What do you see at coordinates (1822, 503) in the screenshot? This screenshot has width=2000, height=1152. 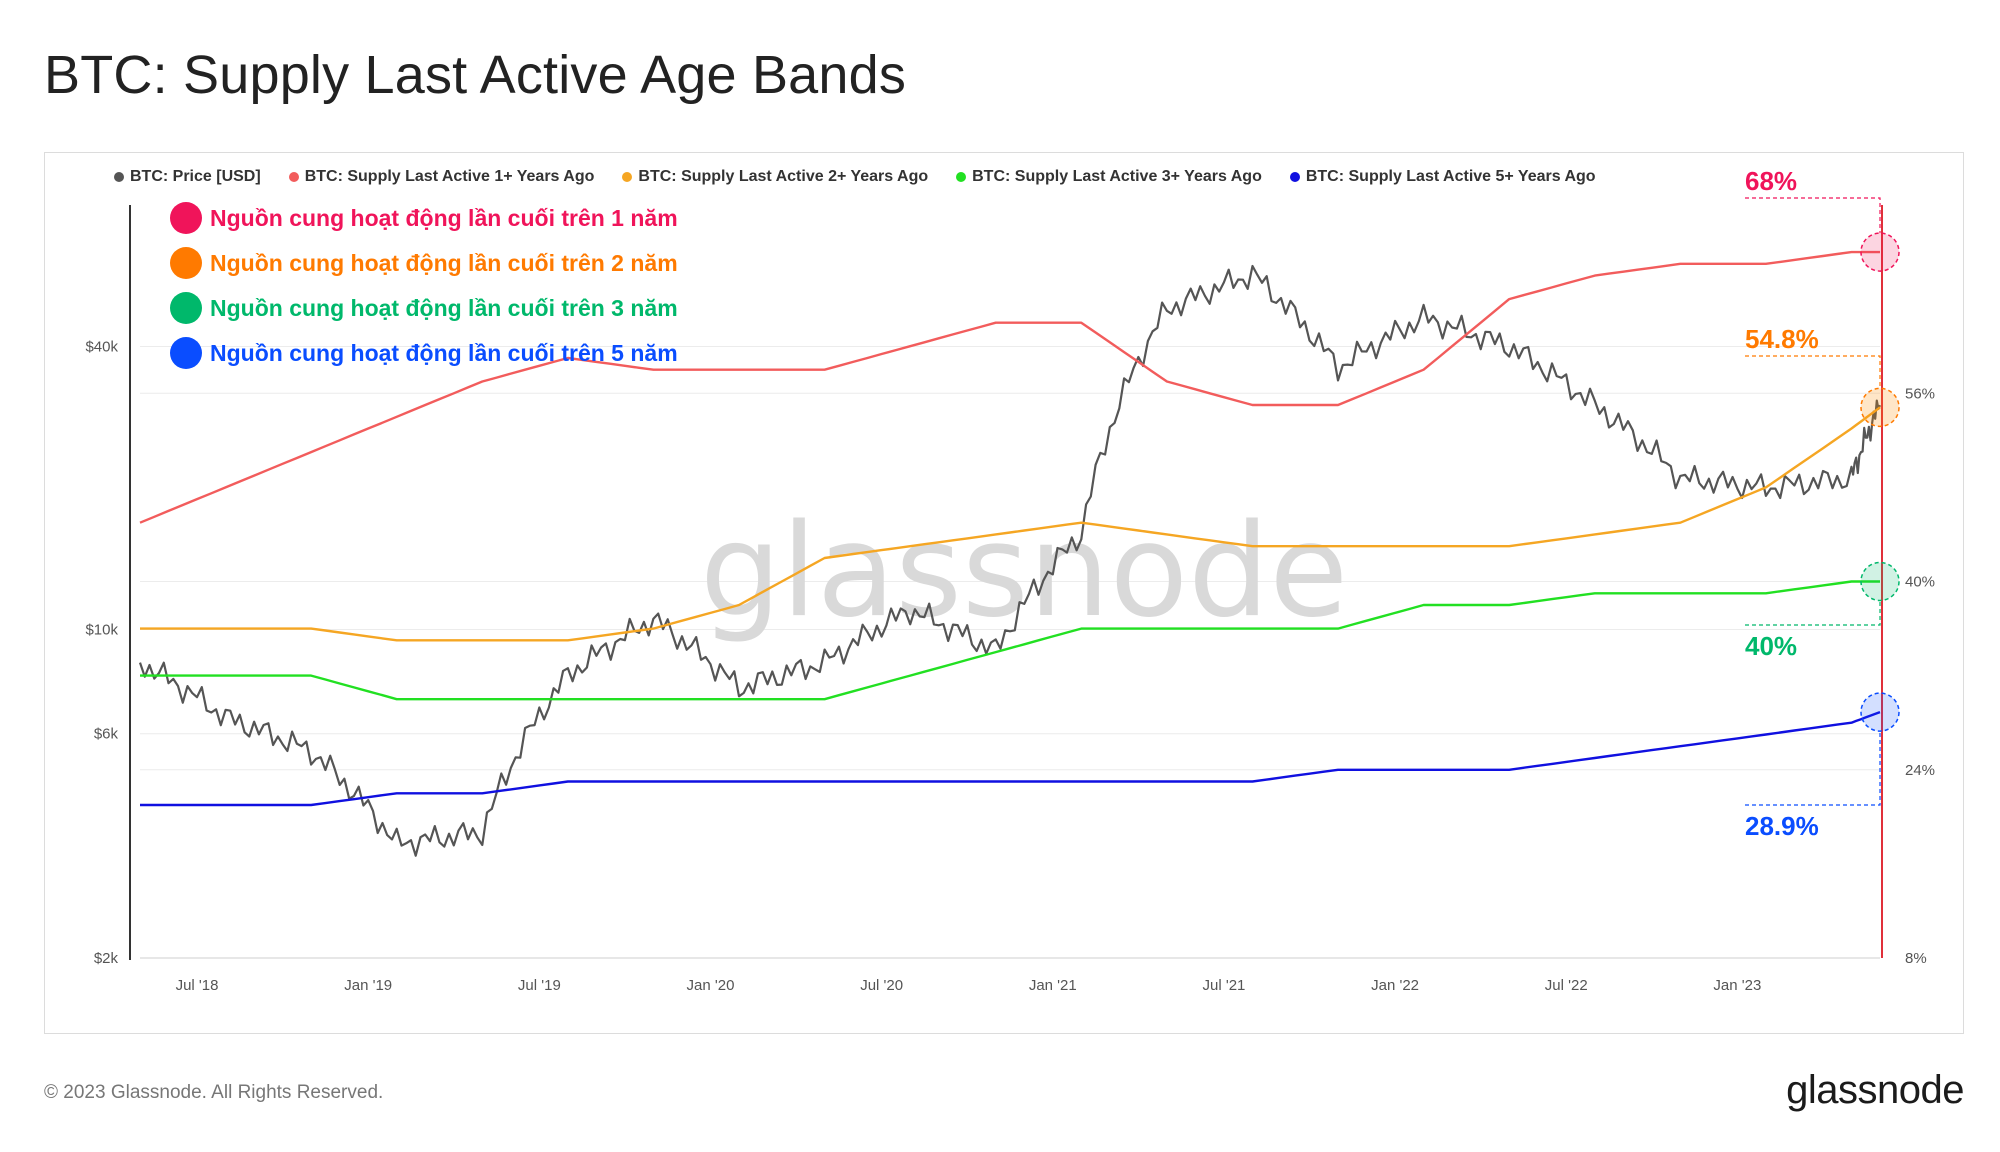 I see `chart-callouts: 68% 54.8% 40% 28.9%` at bounding box center [1822, 503].